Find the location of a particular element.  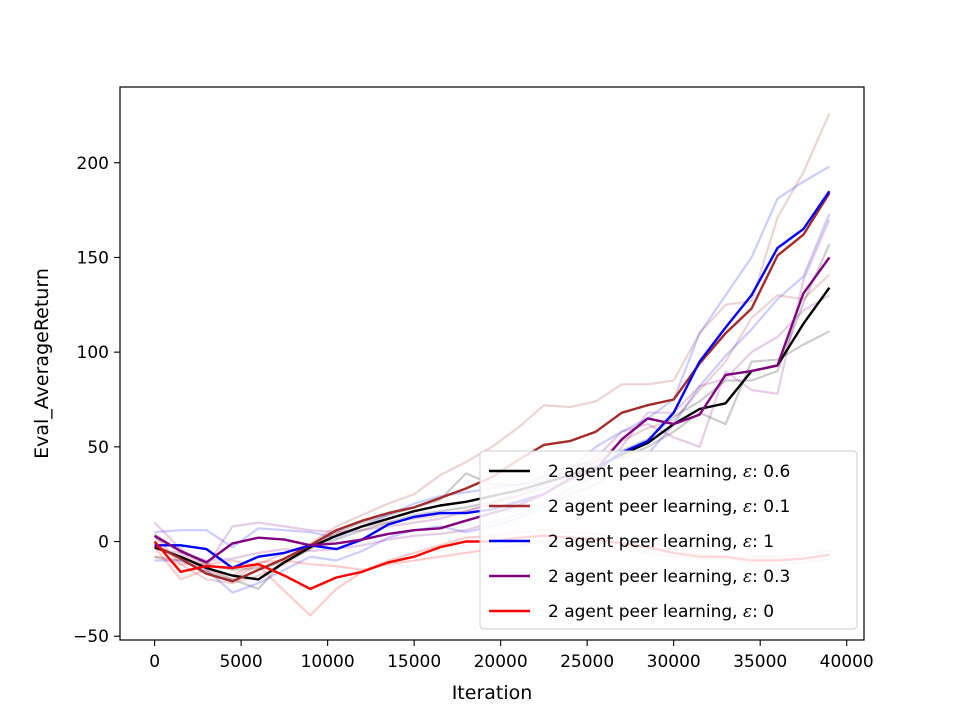

legend-label: 2 agent peer learning, ε: 0.1 is located at coordinates (669, 507).